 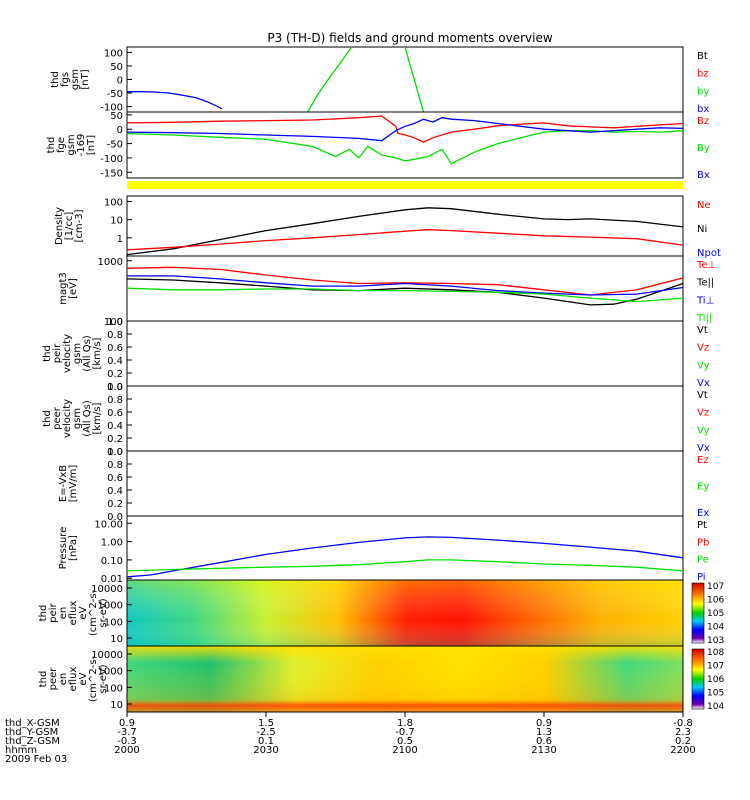 What do you see at coordinates (683, 732) in the screenshot?
I see `ephemeris-value: 2.3` at bounding box center [683, 732].